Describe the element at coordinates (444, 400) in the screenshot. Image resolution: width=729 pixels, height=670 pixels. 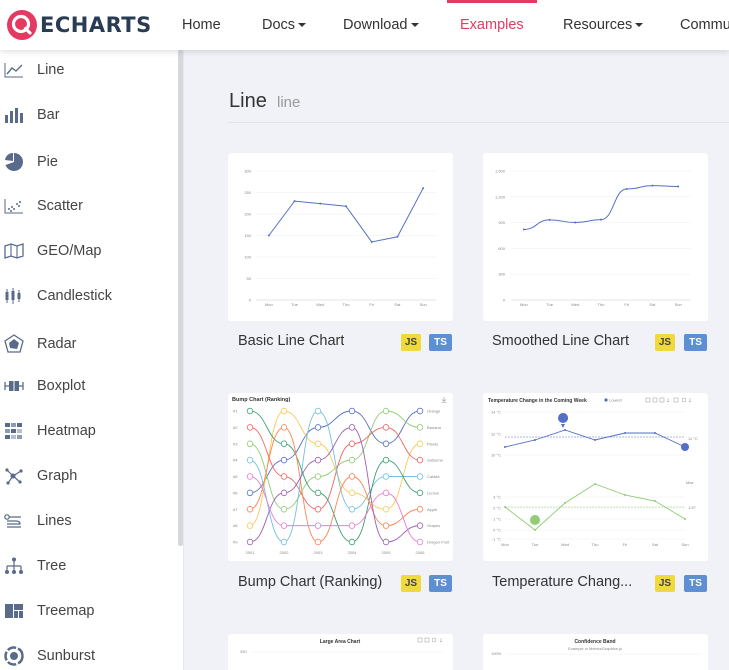
I see `download-icon` at that location.